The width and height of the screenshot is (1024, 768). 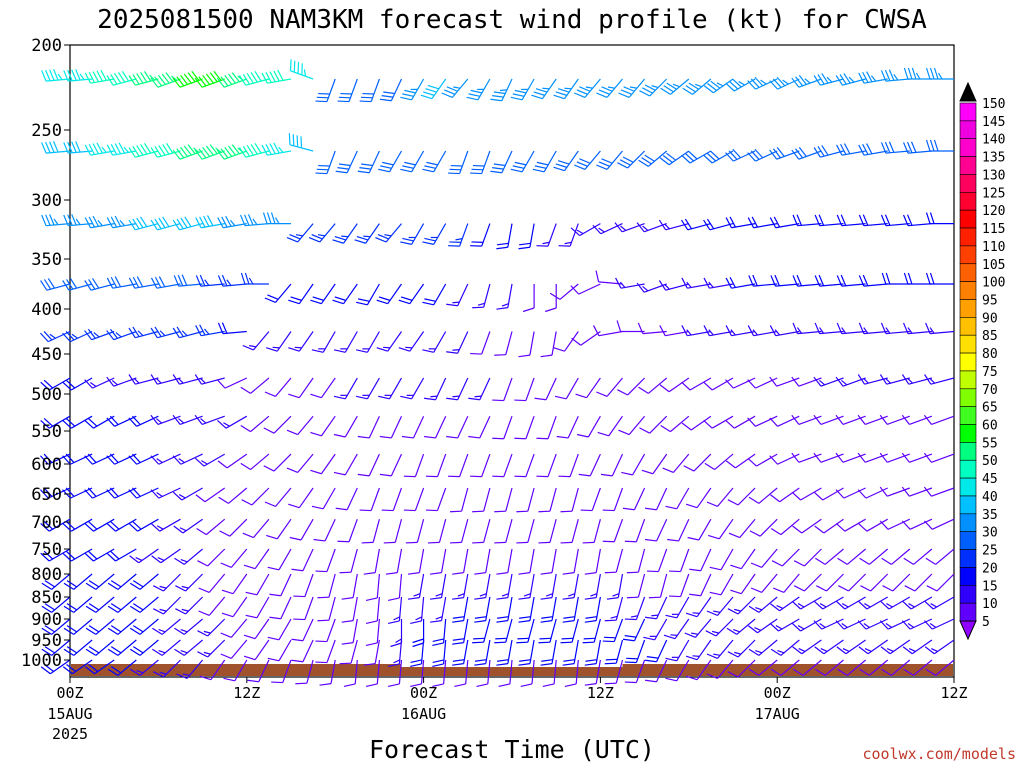 What do you see at coordinates (990, 551) in the screenshot?
I see `colorbar-label: 25` at bounding box center [990, 551].